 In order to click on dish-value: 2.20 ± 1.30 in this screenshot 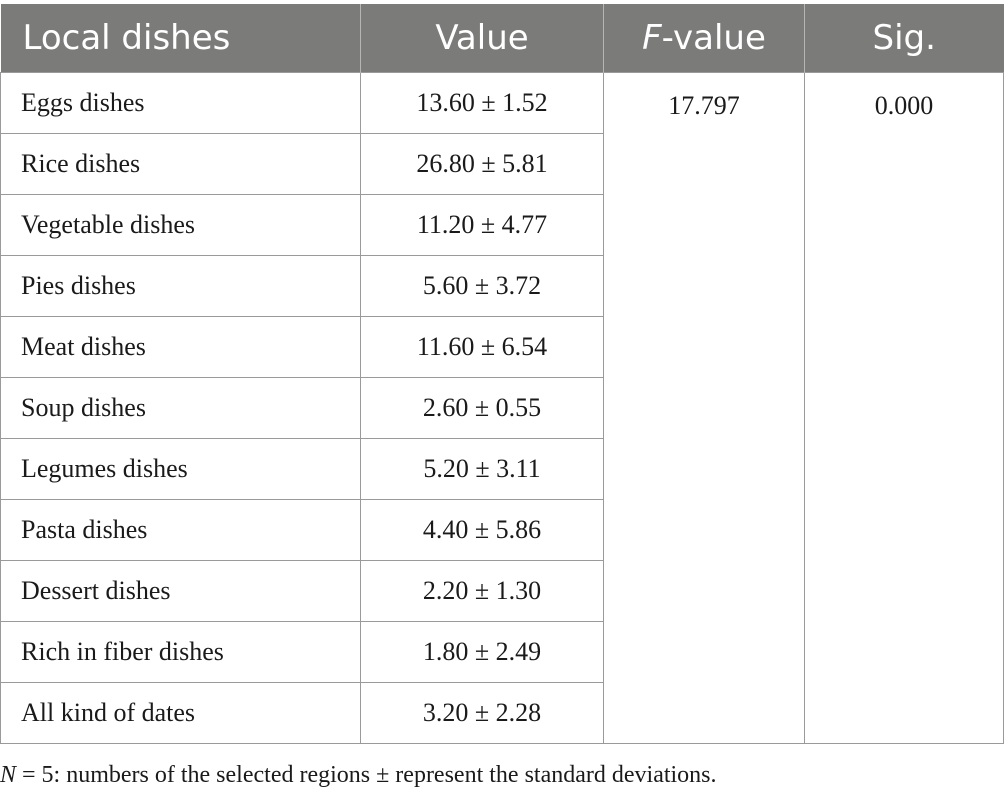, I will do `click(482, 591)`.